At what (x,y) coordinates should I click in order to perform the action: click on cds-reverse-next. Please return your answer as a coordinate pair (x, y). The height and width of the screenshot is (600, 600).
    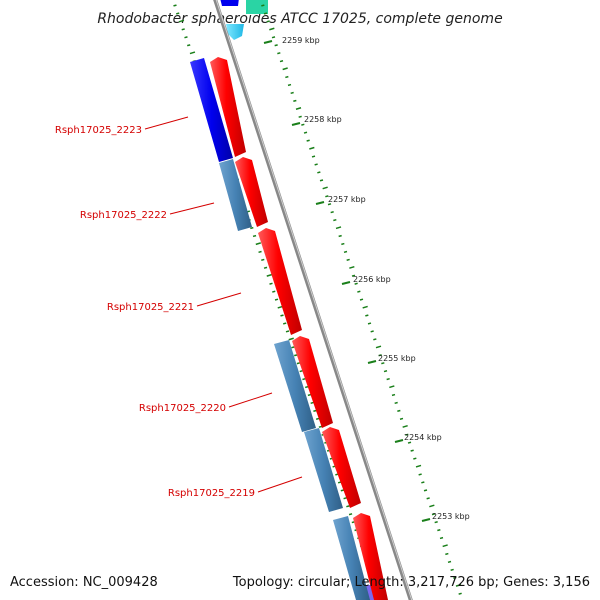
    Looking at the image, I should click on (351, 558).